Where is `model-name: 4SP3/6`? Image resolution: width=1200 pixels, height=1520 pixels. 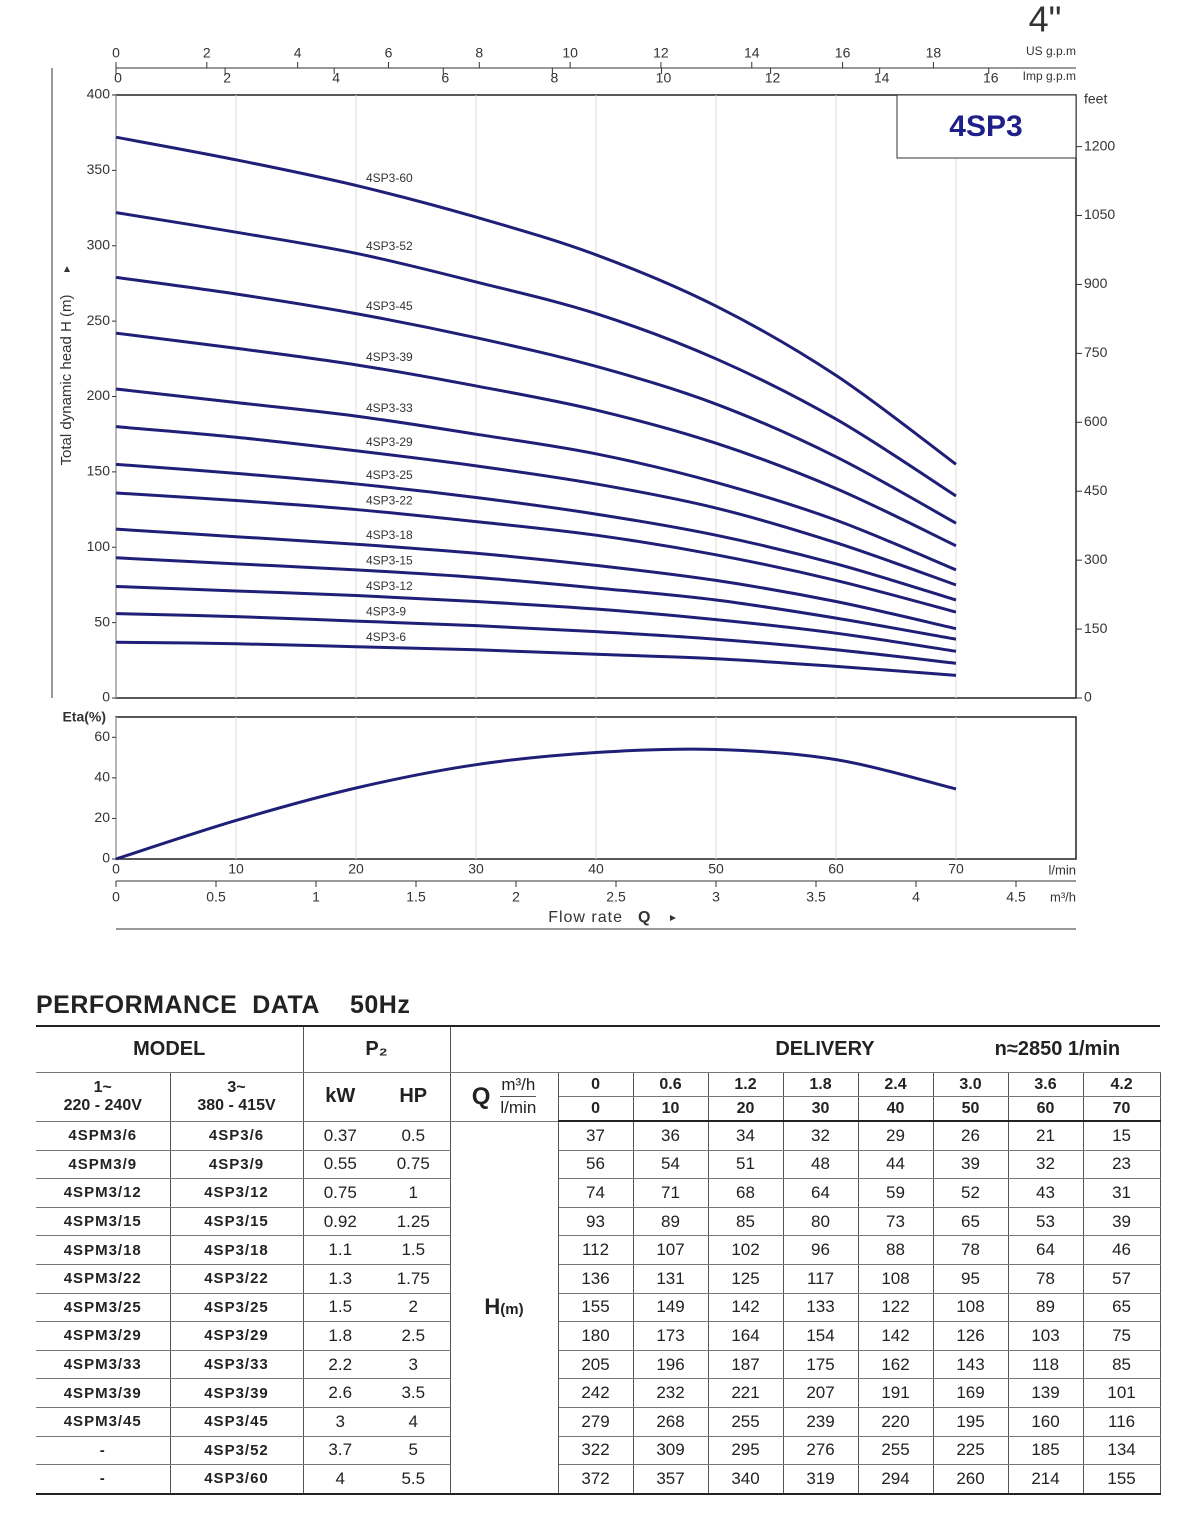 model-name: 4SP3/6 is located at coordinates (237, 1135).